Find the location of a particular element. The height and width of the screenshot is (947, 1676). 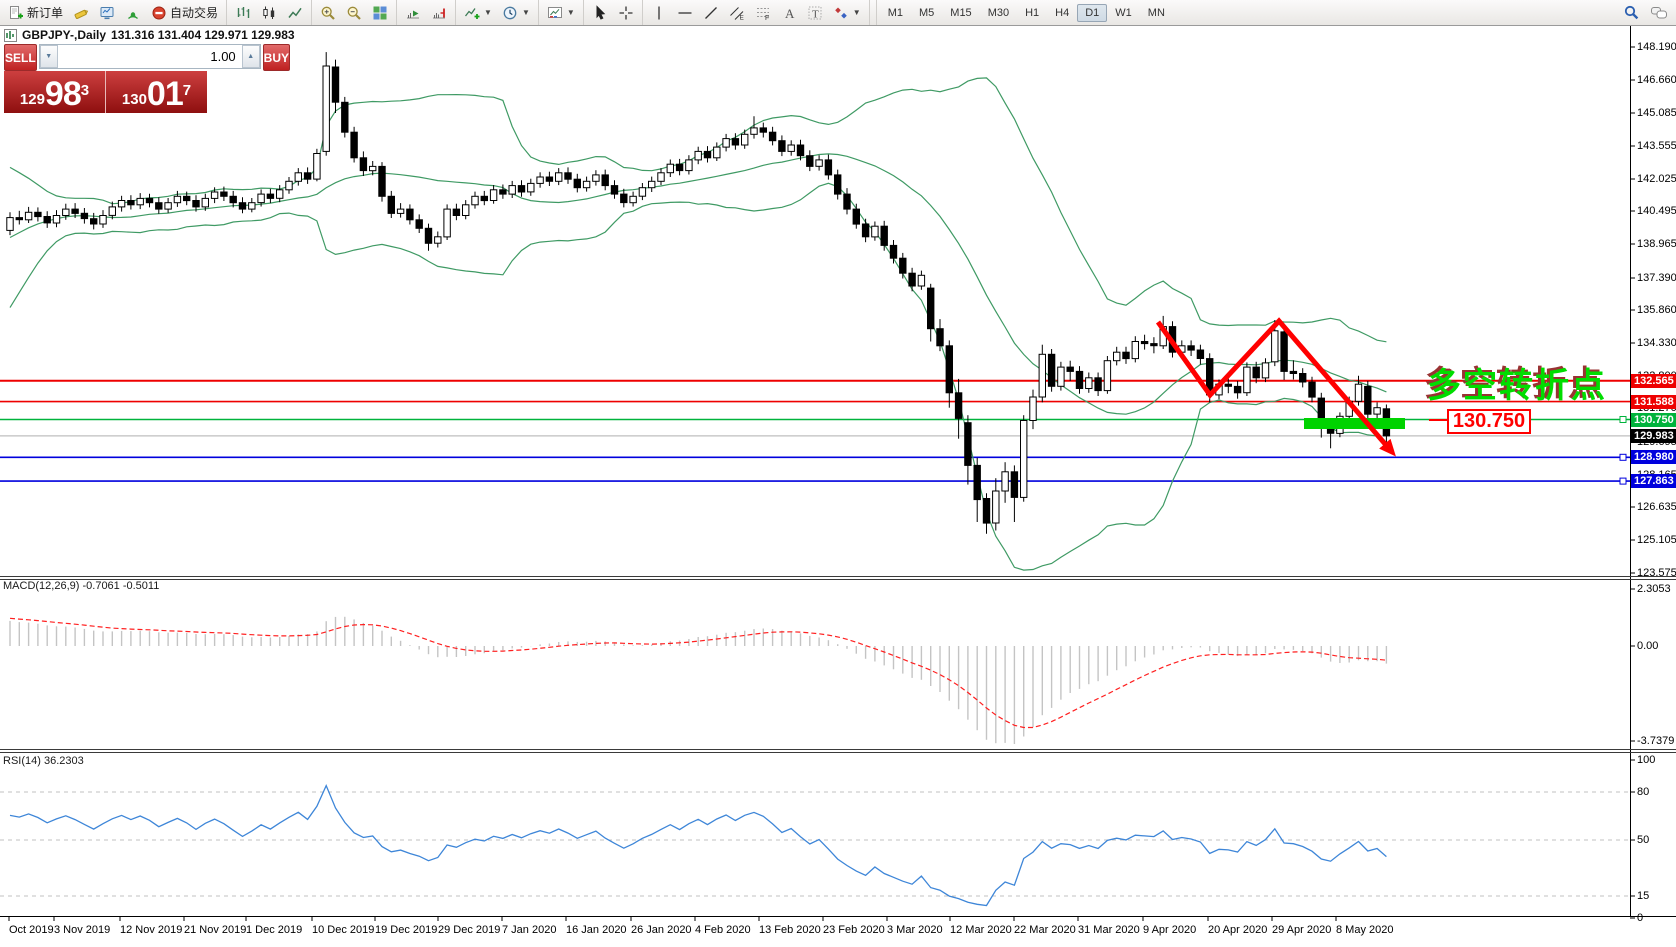

price-axis-tick: 126.635 is located at coordinates (1656, 507).